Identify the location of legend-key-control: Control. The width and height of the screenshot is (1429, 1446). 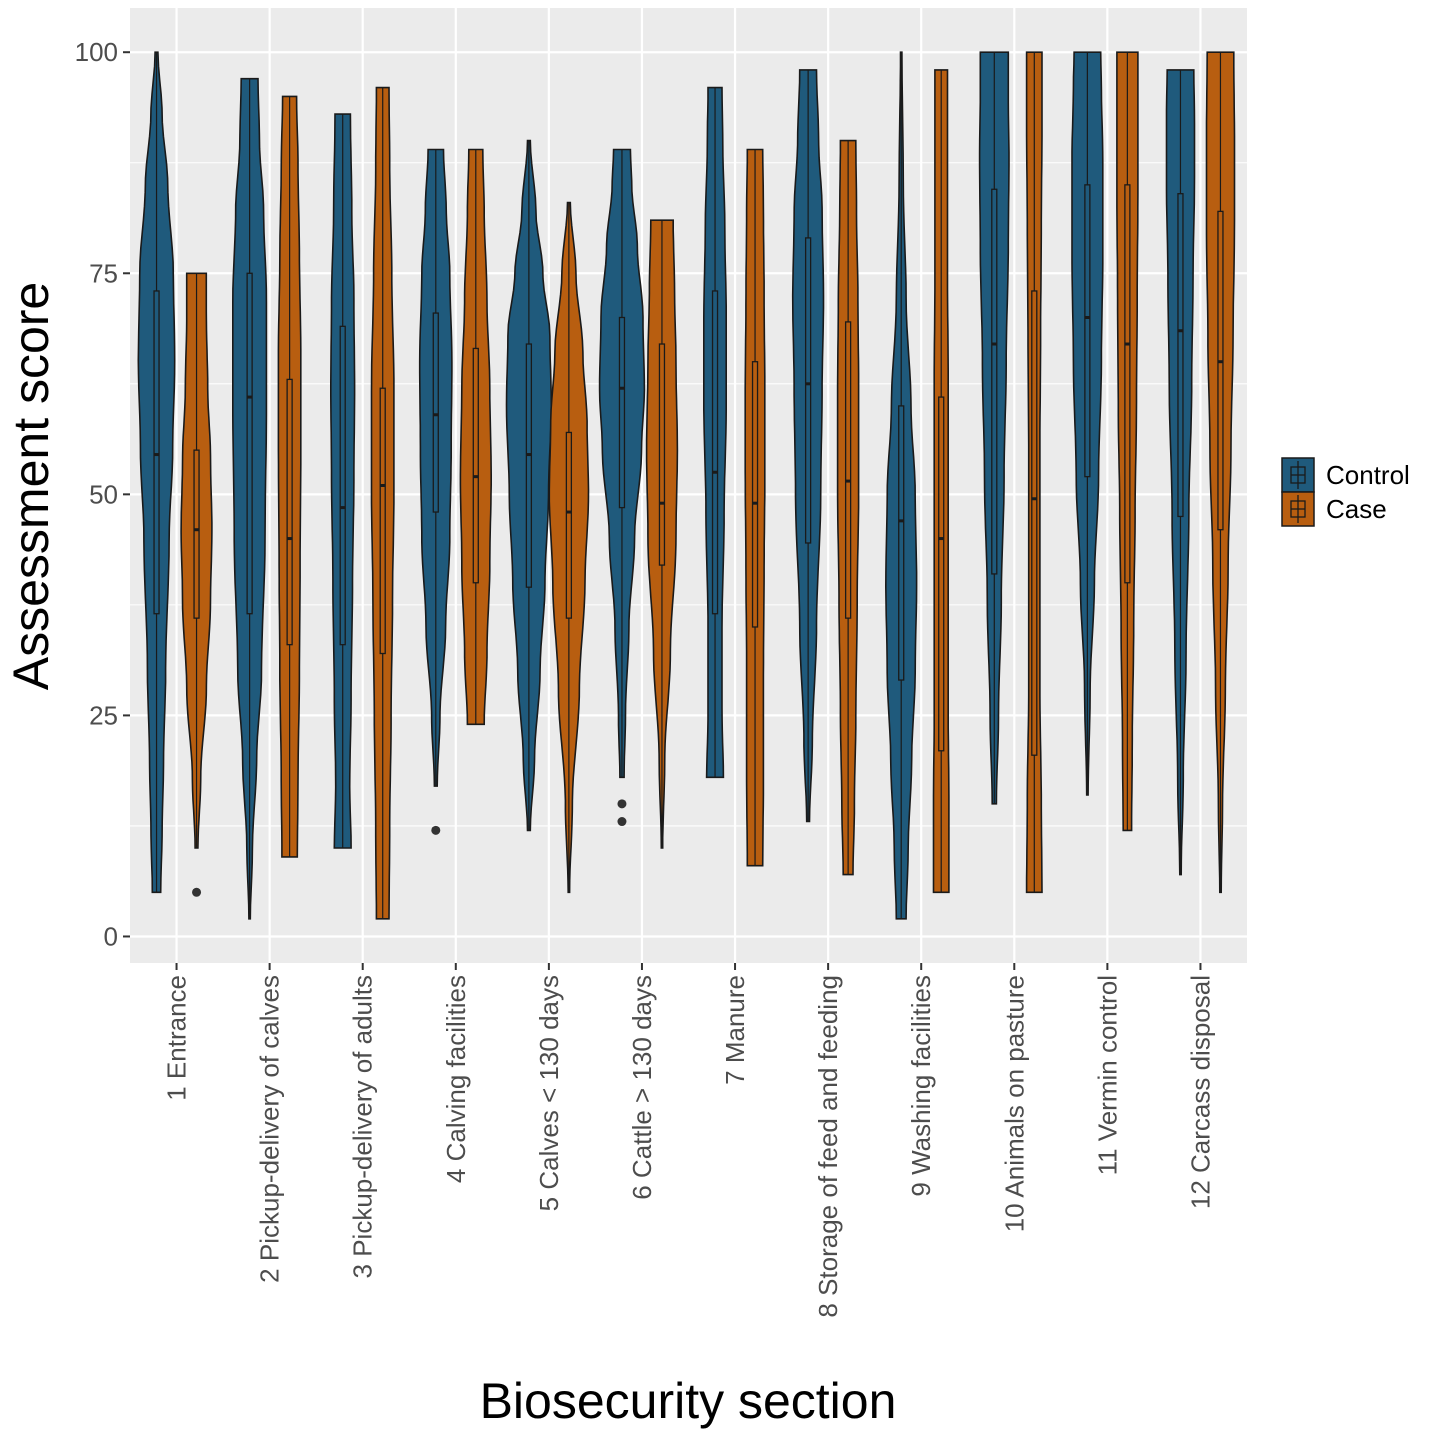
(1345, 475).